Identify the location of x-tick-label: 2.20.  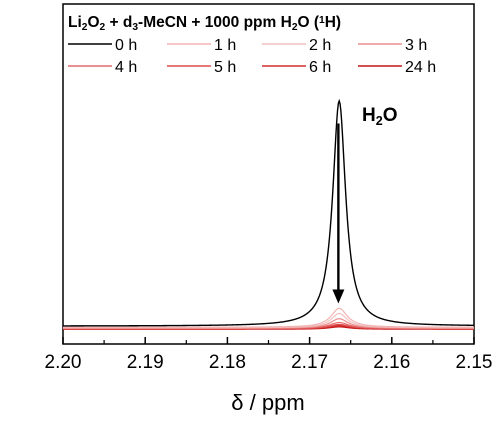
(63, 362).